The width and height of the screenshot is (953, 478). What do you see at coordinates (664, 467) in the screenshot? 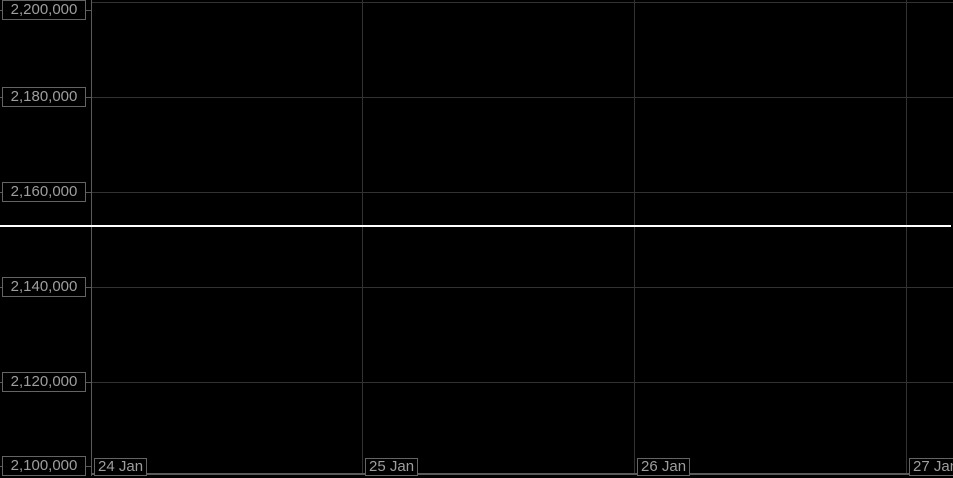
I see `x-axis-label: 26 Jan` at bounding box center [664, 467].